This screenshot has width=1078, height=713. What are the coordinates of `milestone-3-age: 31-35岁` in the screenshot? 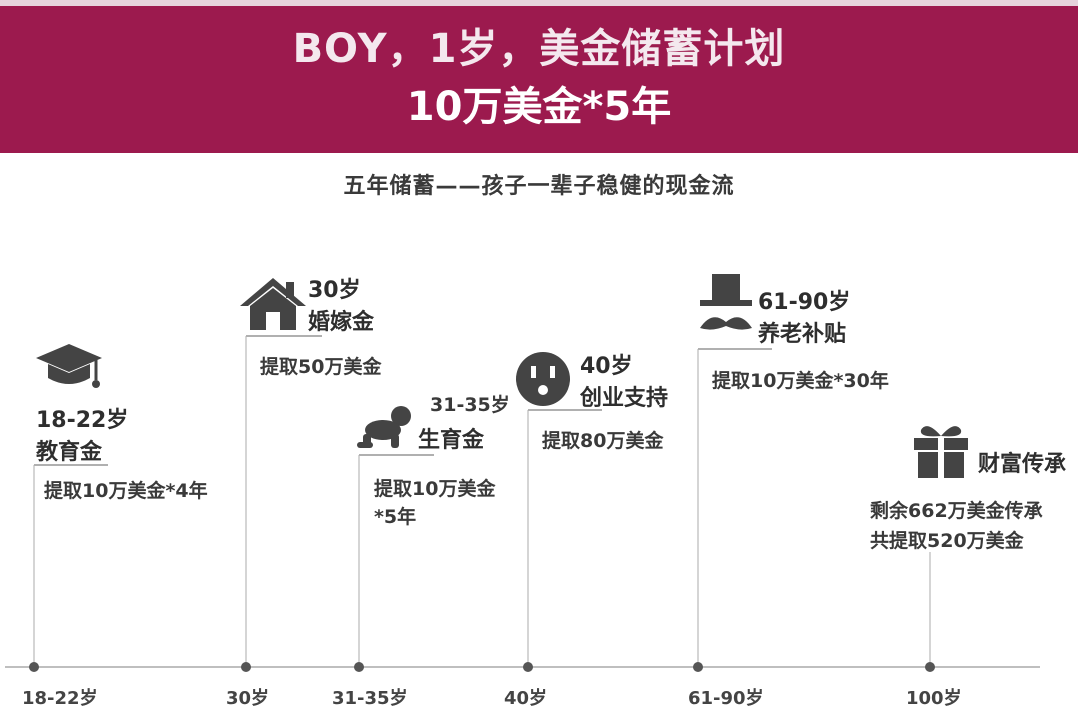 It's located at (470, 405).